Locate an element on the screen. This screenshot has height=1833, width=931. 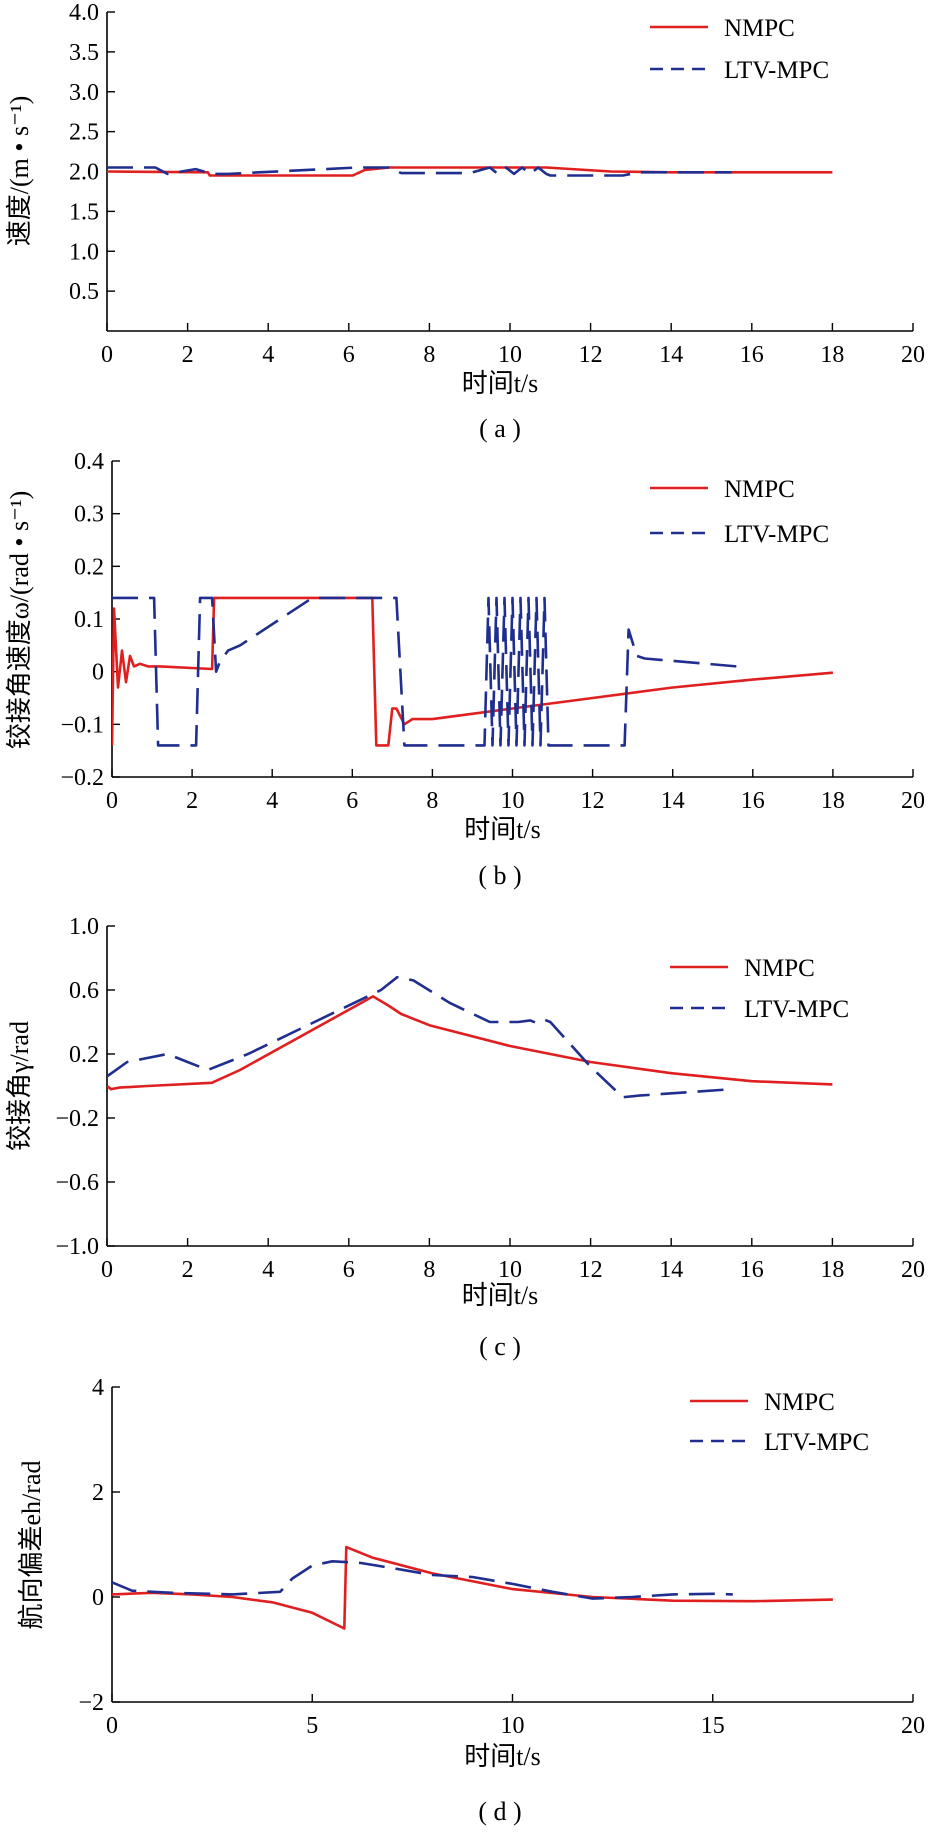
y-tick-label: −0.1 is located at coordinates (82, 725).